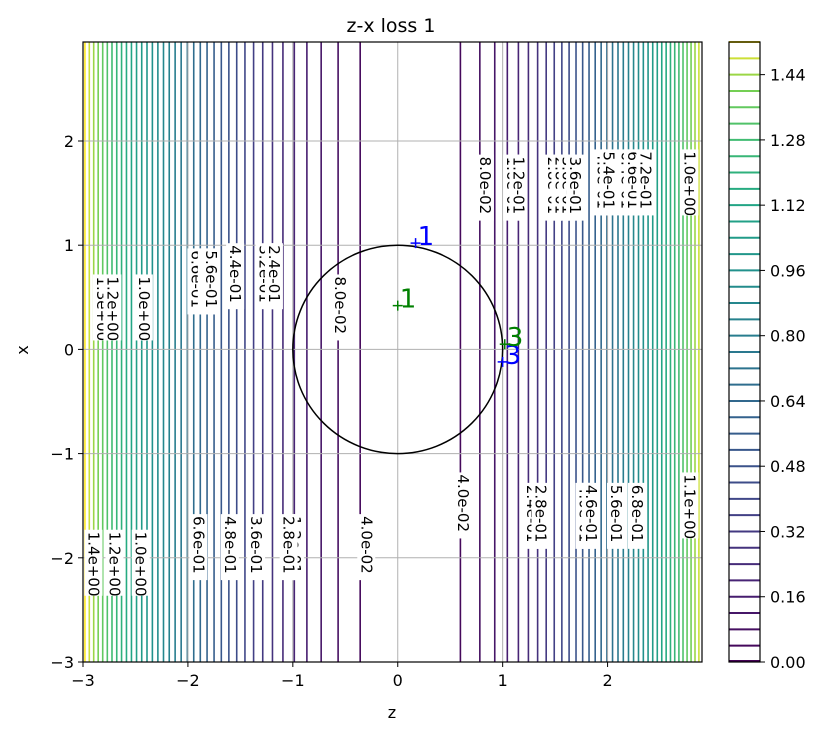 This screenshot has height=735, width=831. I want to click on contour-label-text: 1.1e+00, so click(689, 506).